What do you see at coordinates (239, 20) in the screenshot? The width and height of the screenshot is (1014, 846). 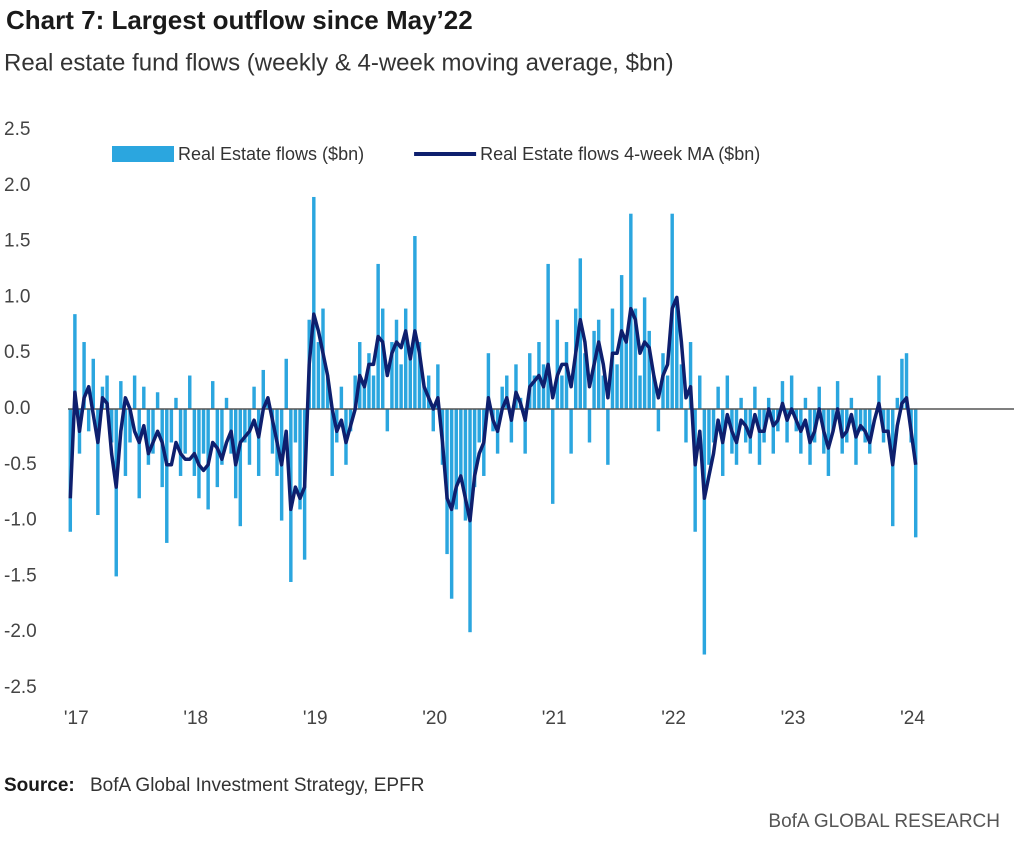 I see `chart-title: Chart 7: Largest outflow since May’22` at bounding box center [239, 20].